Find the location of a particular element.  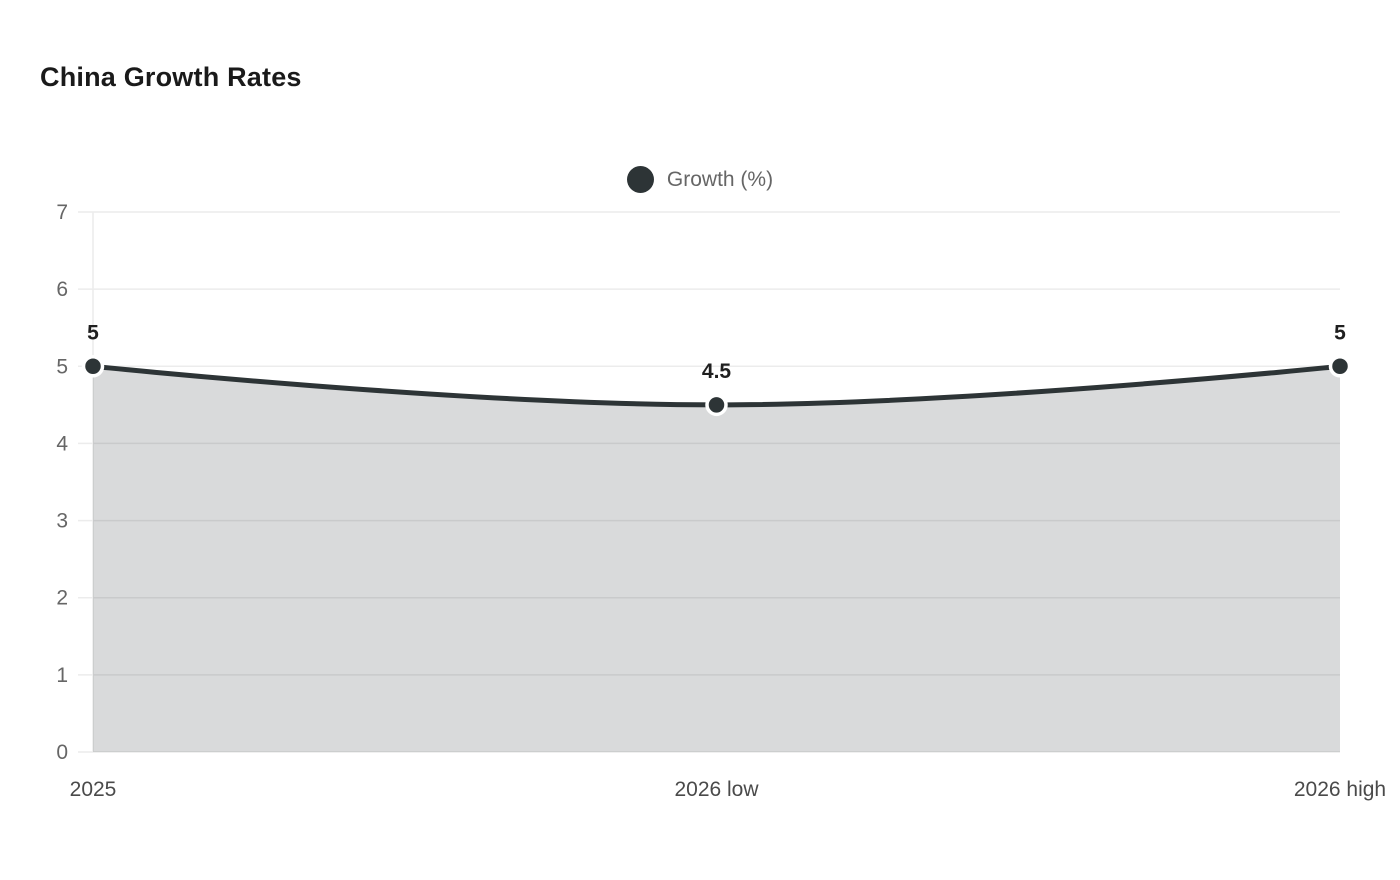

y-tick-label: 1 is located at coordinates (62, 675).